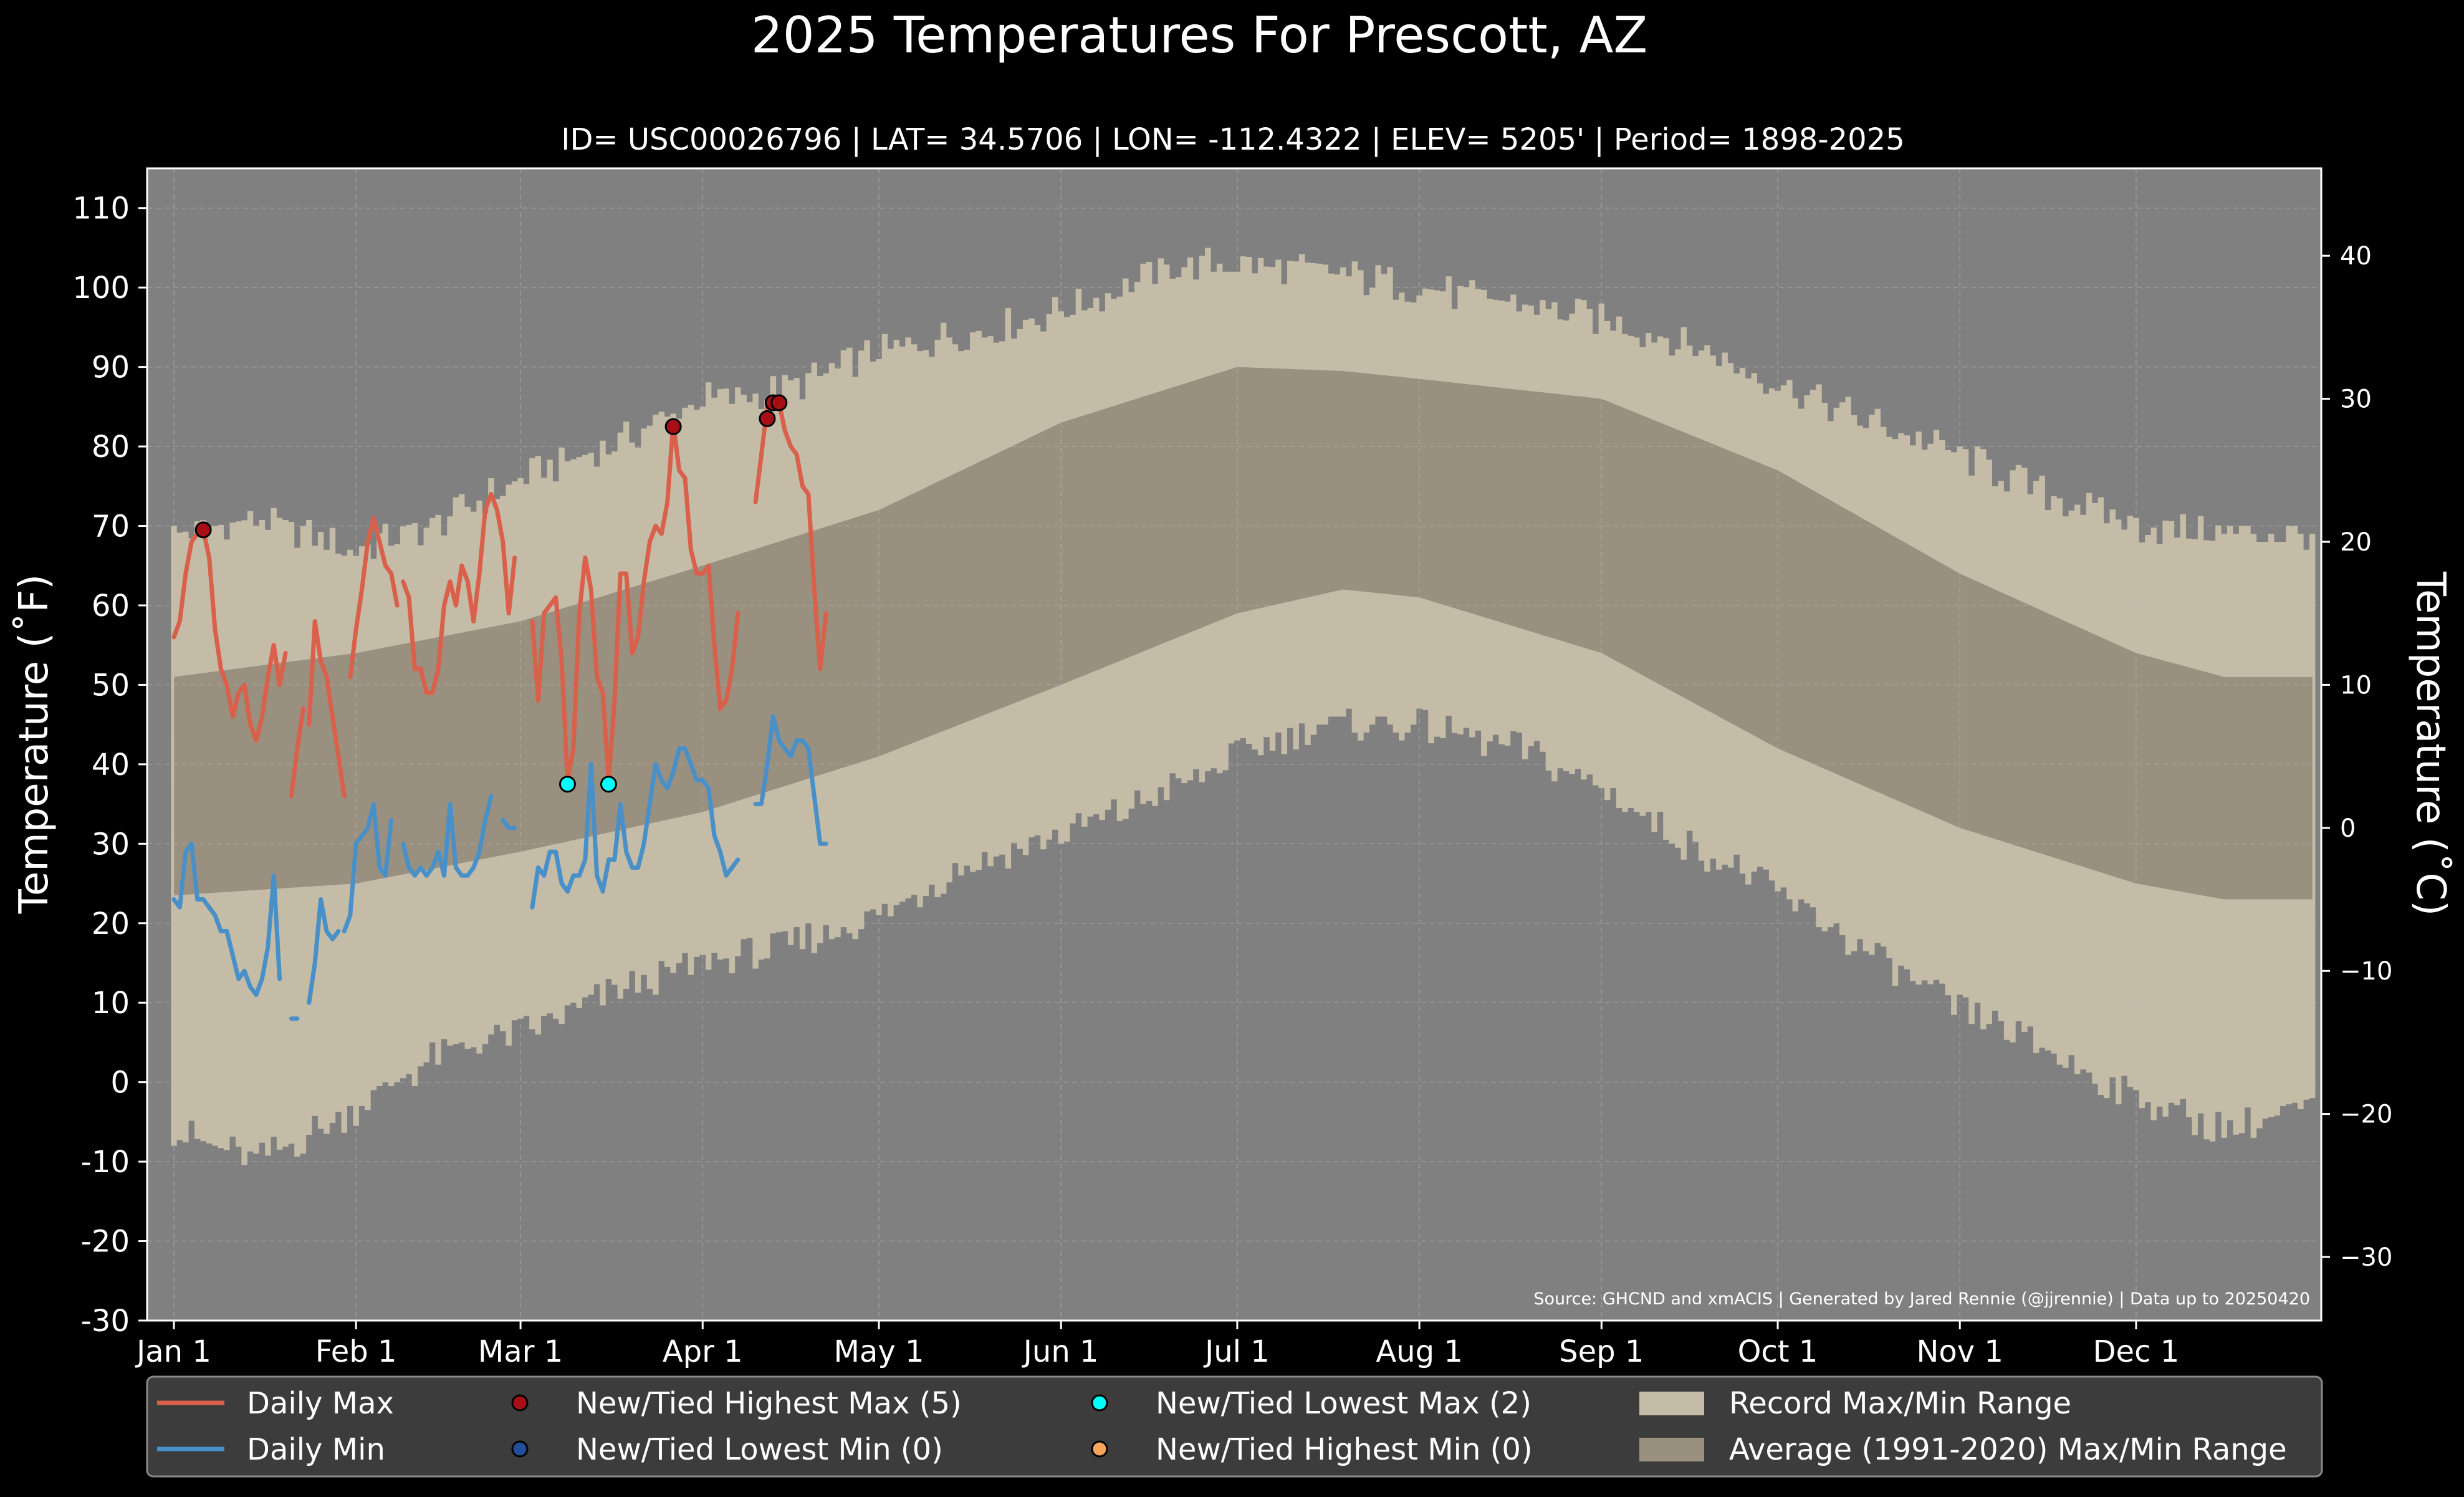 The image size is (2464, 1497). I want to click on legend-label: New/Tied Lowest Max (2), so click(1344, 1403).